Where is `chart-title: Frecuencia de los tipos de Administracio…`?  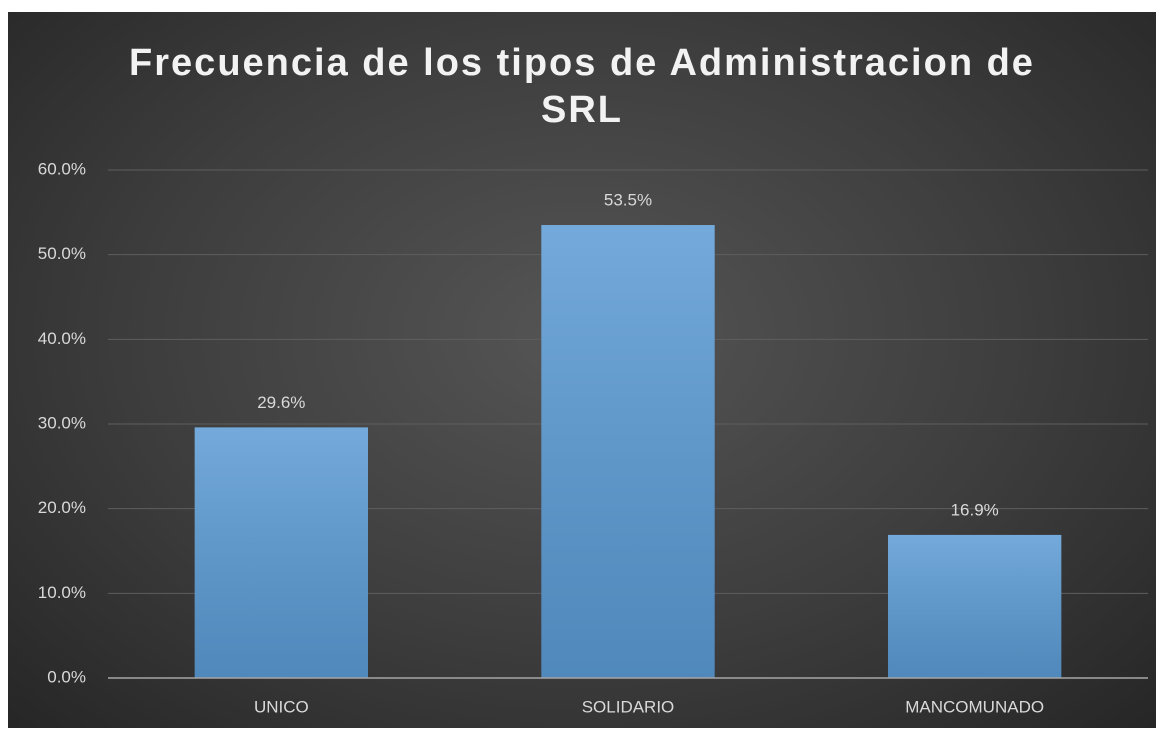
chart-title: Frecuencia de los tipos de Administracio… is located at coordinates (582, 86).